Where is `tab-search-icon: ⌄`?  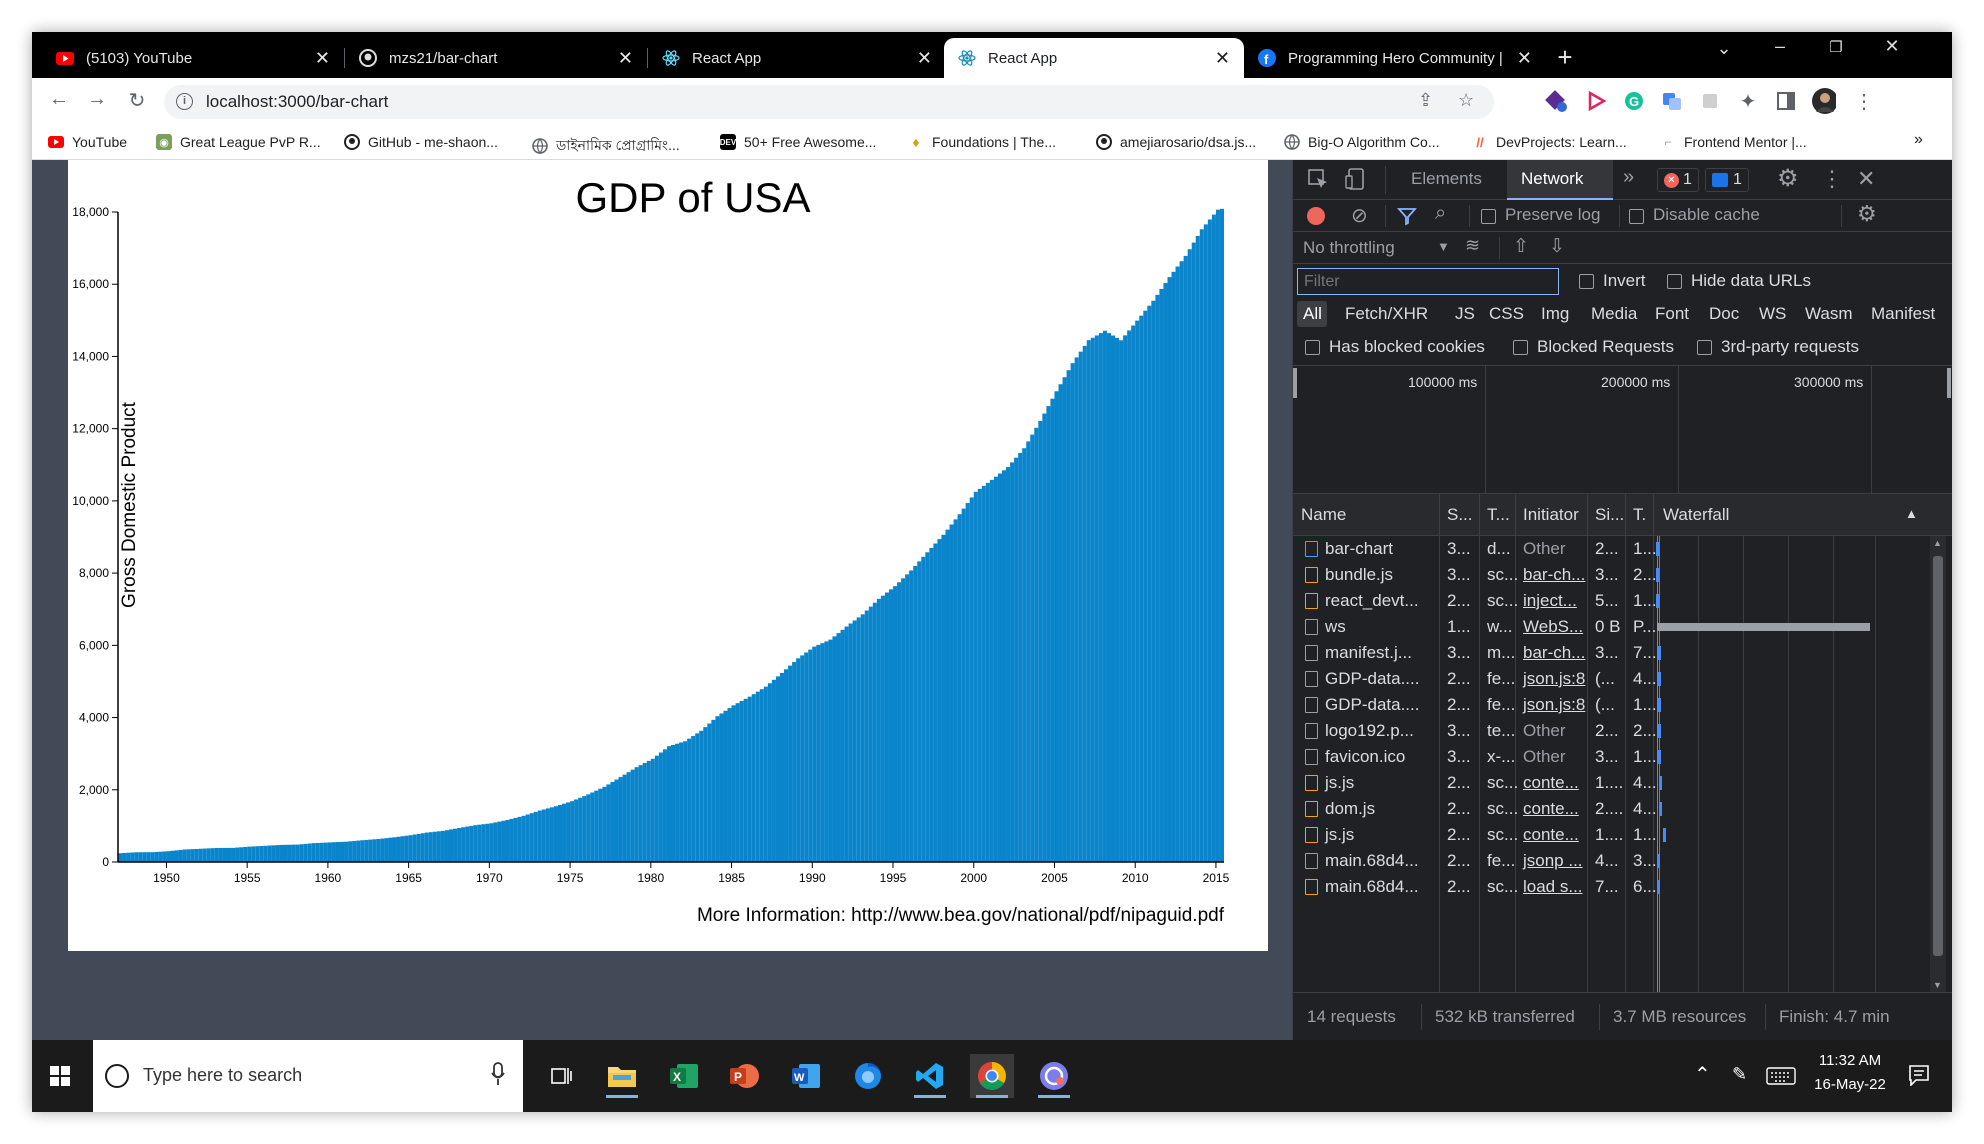
tab-search-icon: ⌄ is located at coordinates (1724, 48).